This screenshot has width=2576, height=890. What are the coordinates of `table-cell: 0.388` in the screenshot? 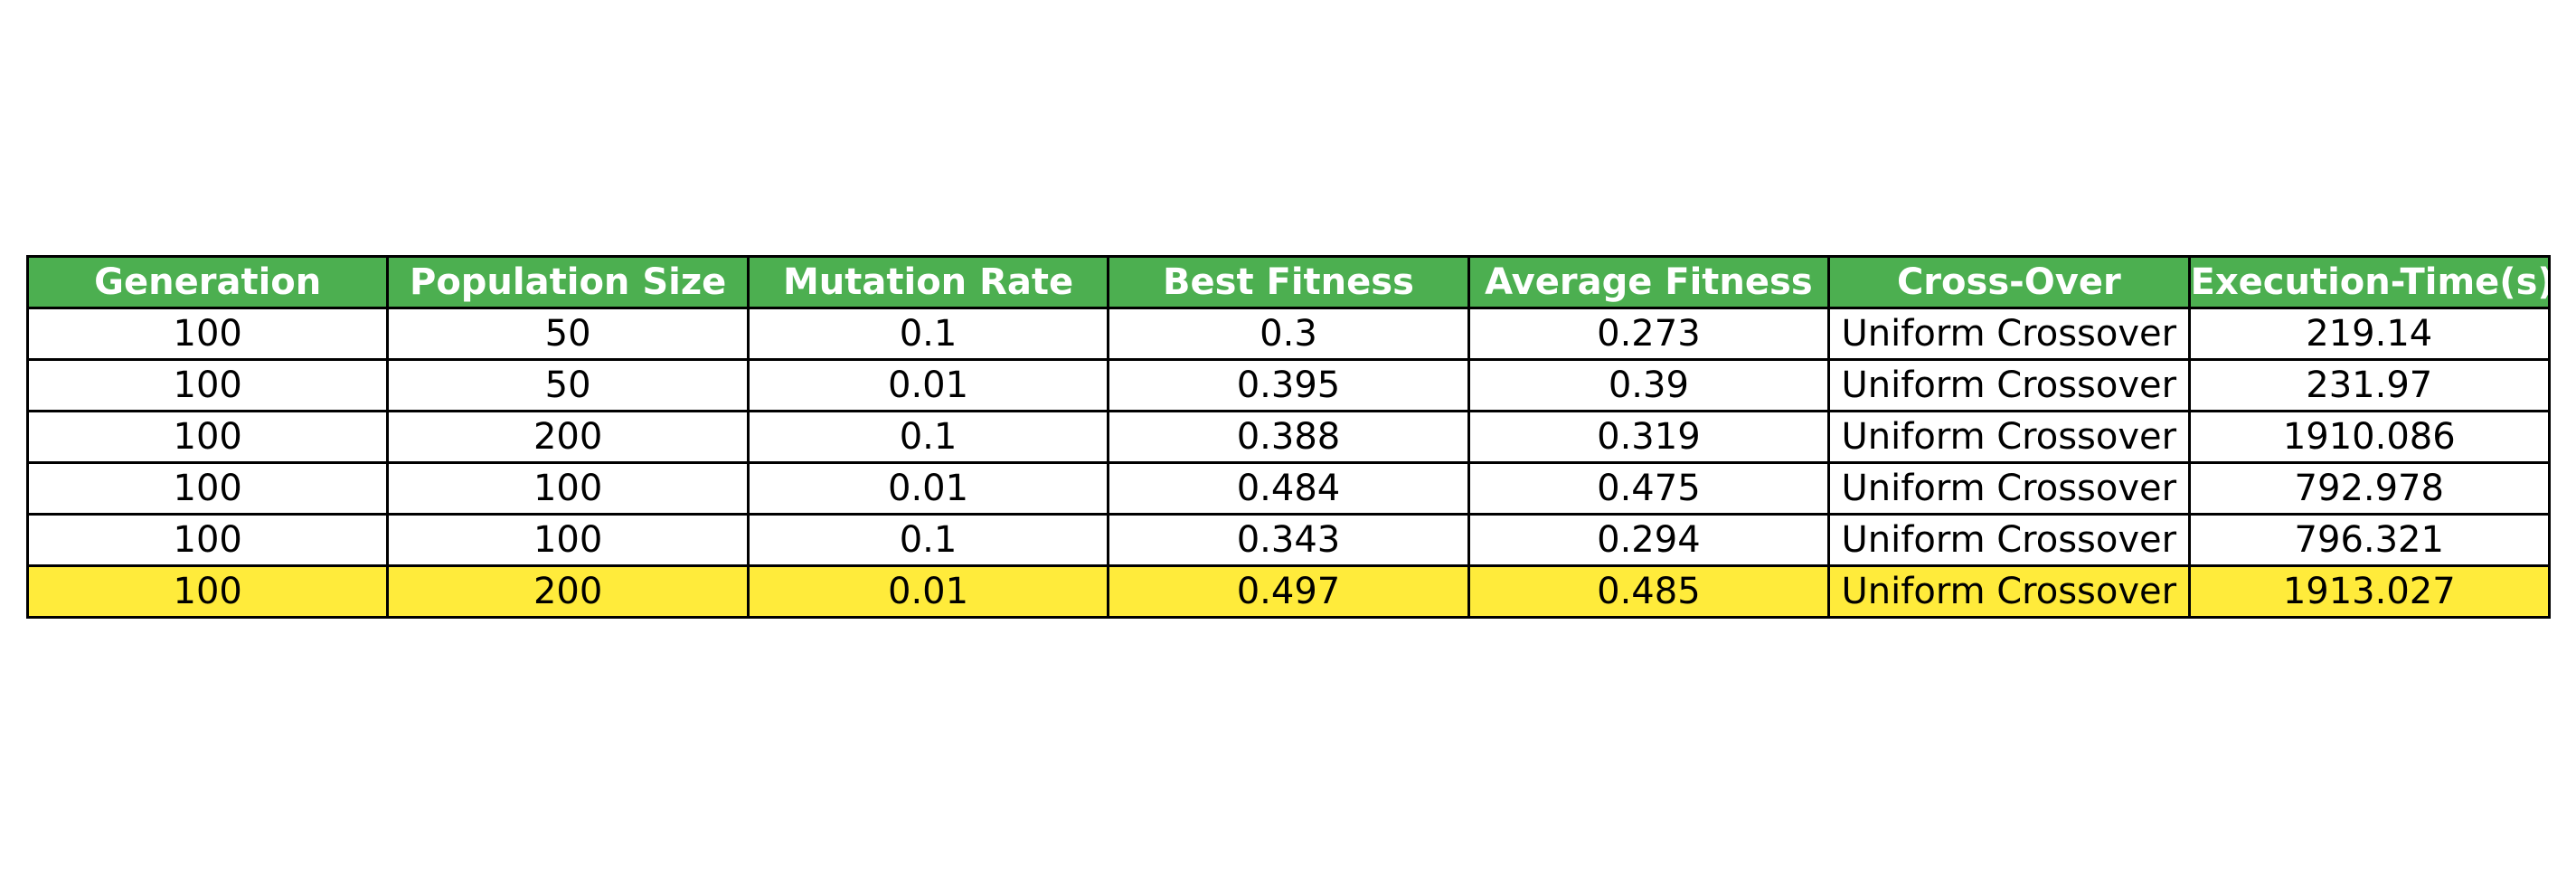 It's located at (1288, 437).